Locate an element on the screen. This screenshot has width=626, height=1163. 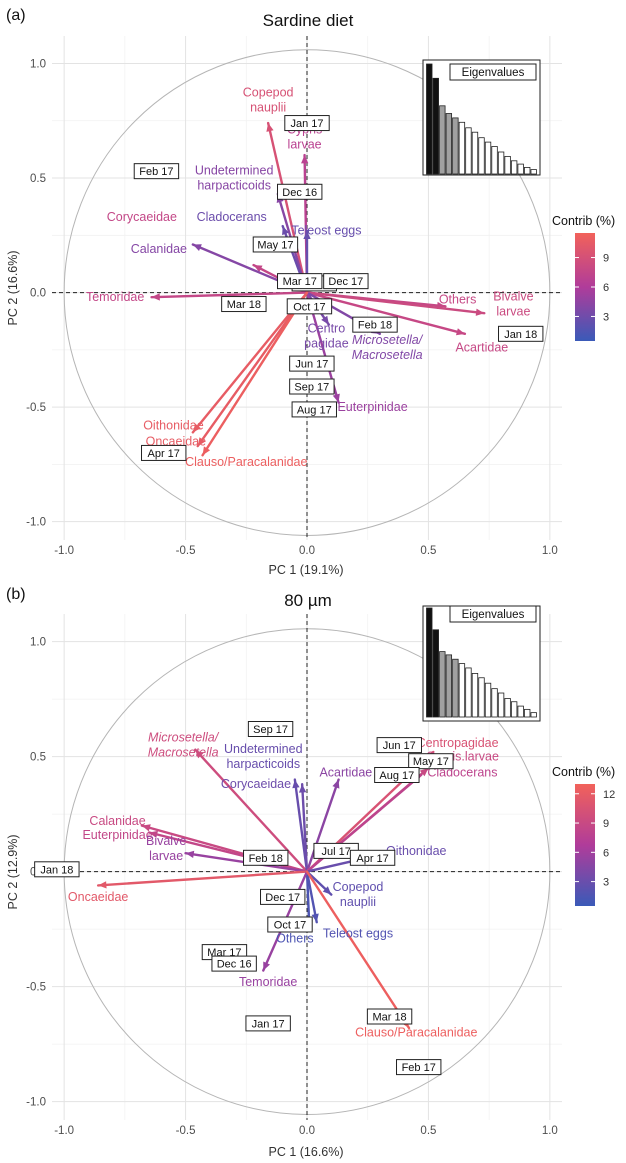
panel-a-arrow-clauso-paracalanidae is located at coordinates (255, 374).